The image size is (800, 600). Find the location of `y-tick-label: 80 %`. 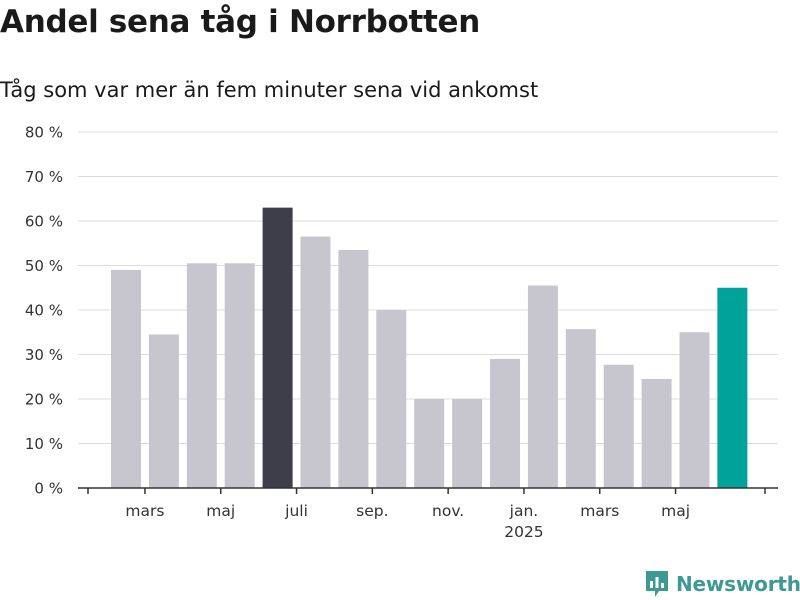

y-tick-label: 80 % is located at coordinates (44, 133).